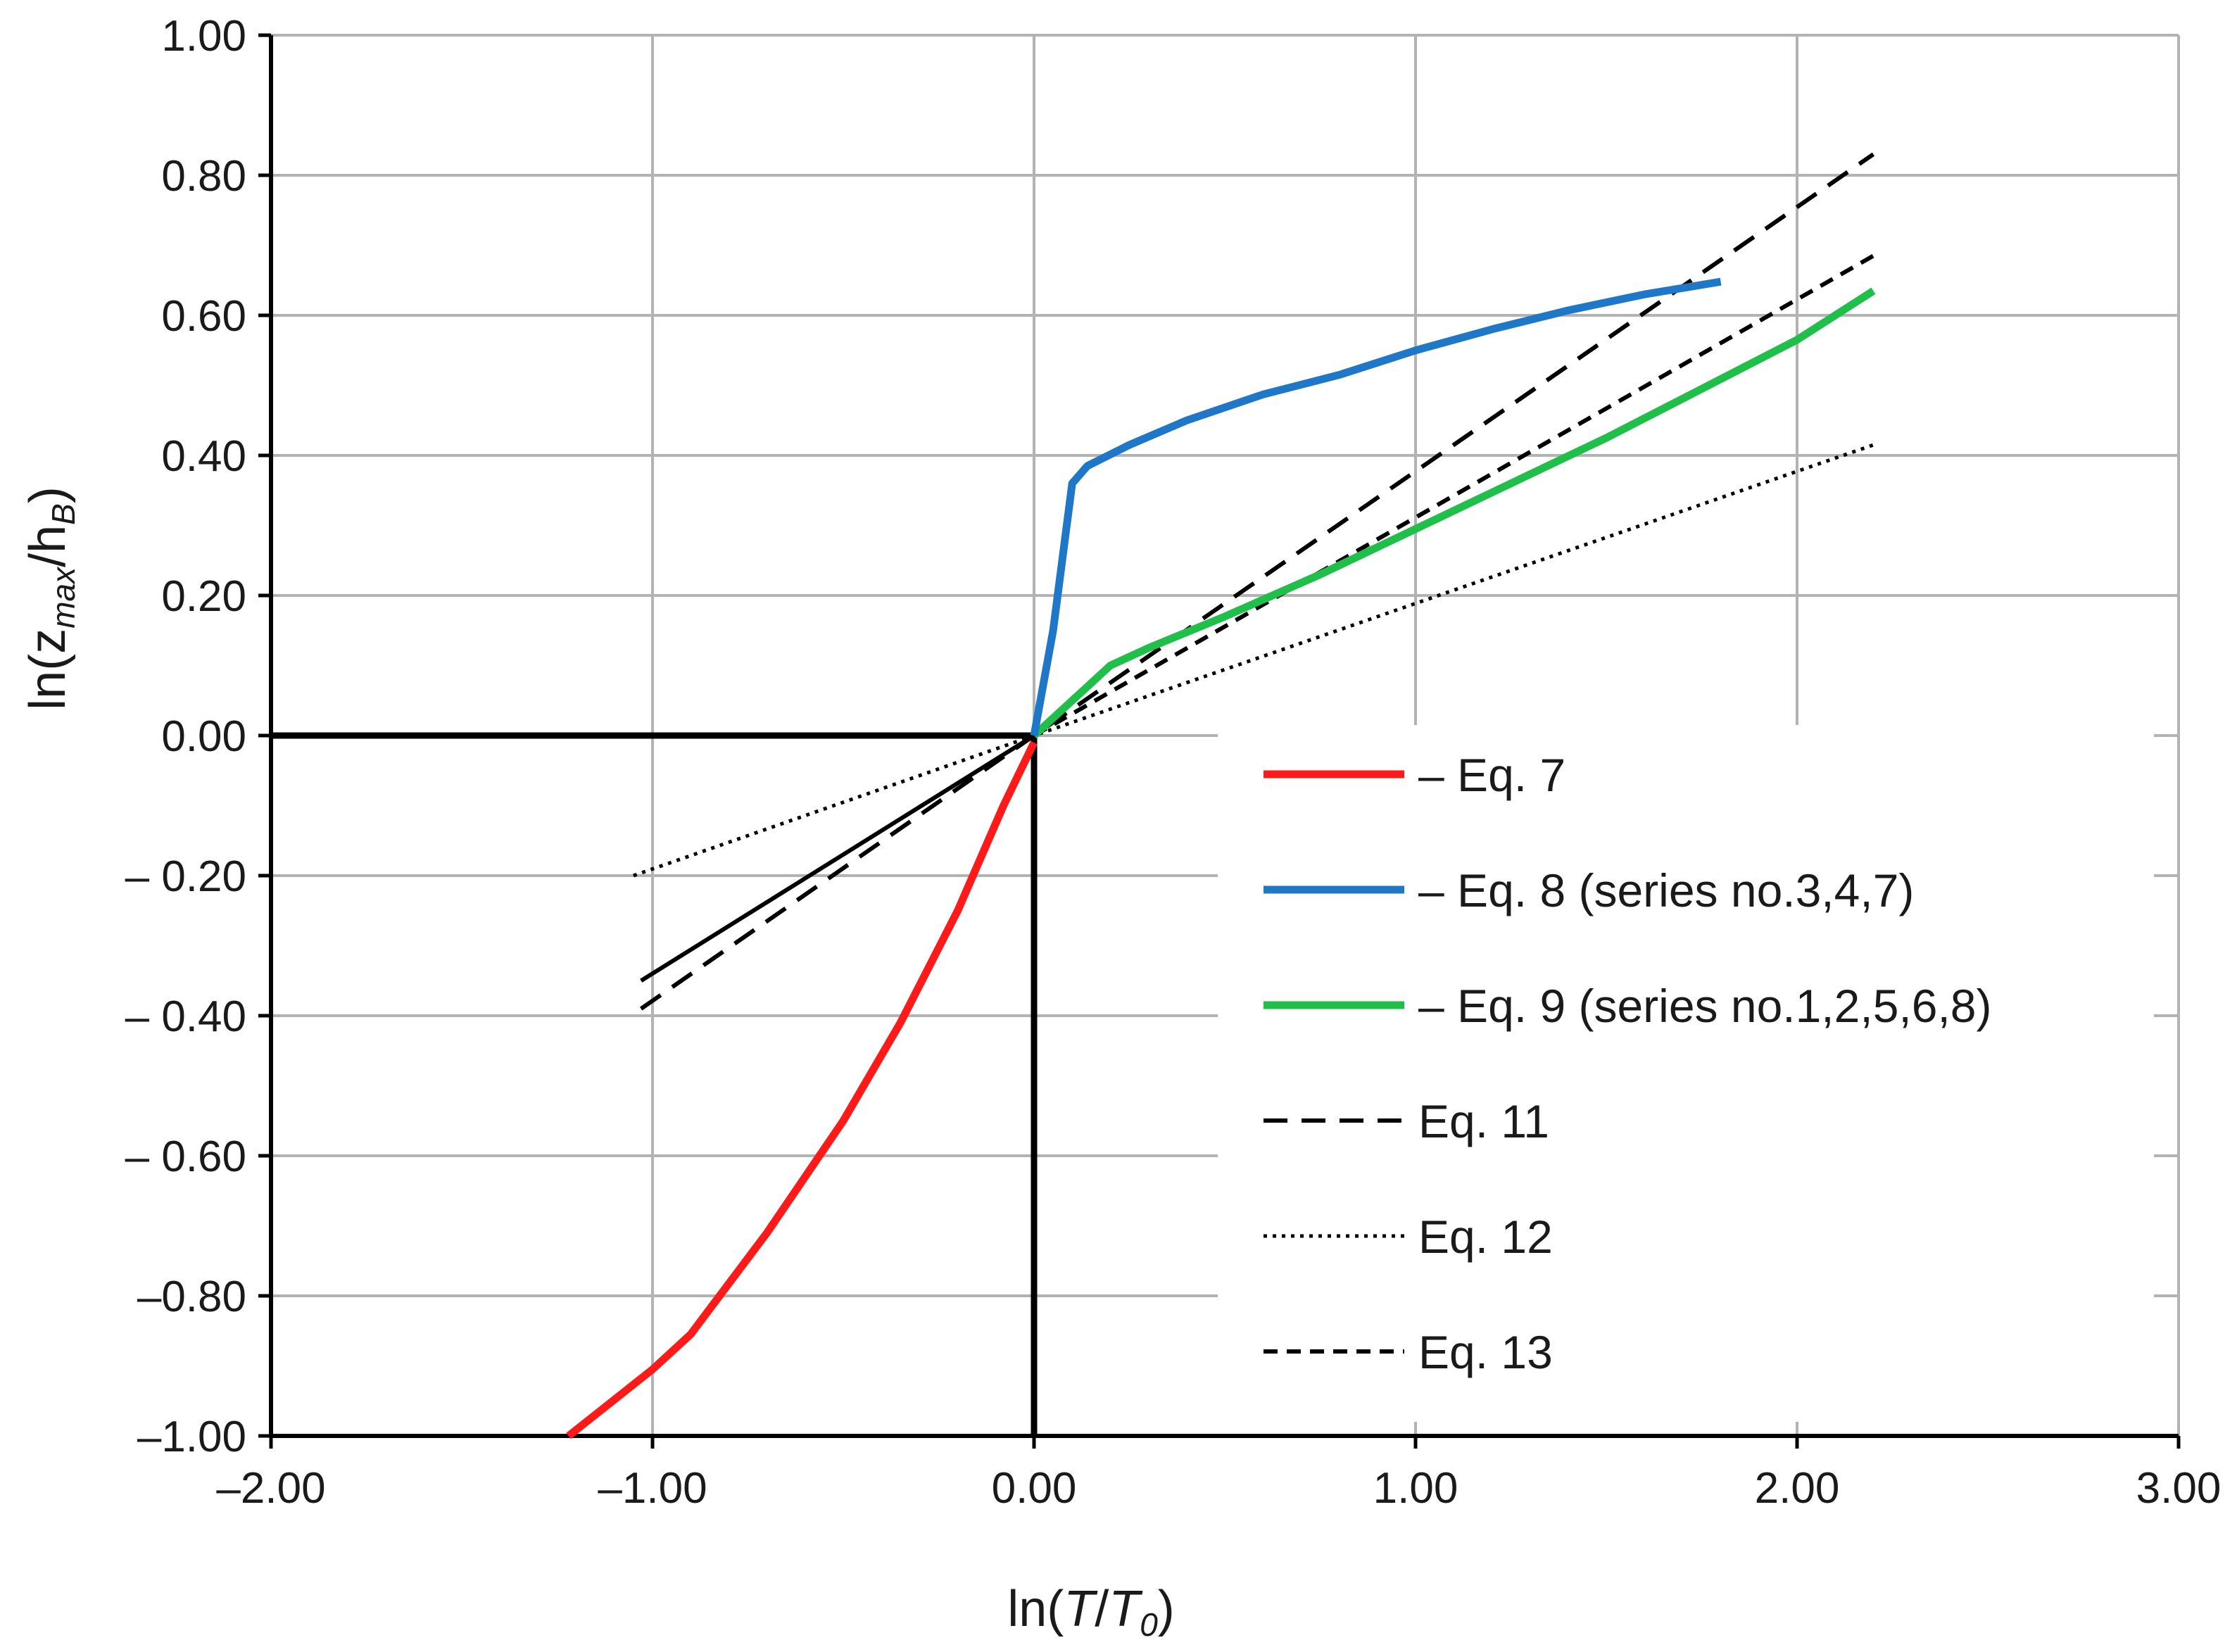 The image size is (2237, 1652). Describe the element at coordinates (1483, 1121) in the screenshot. I see `legend-label: Eq. 11` at that location.